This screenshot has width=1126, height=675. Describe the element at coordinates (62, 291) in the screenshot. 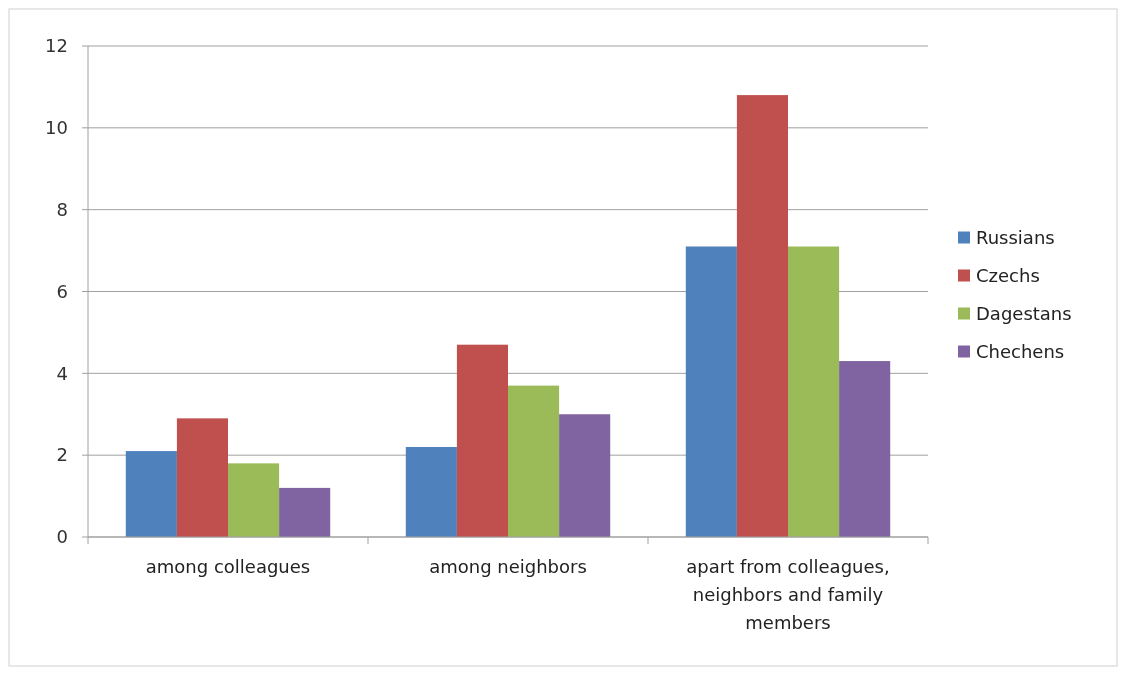

I see `y-tick-label: 6` at that location.